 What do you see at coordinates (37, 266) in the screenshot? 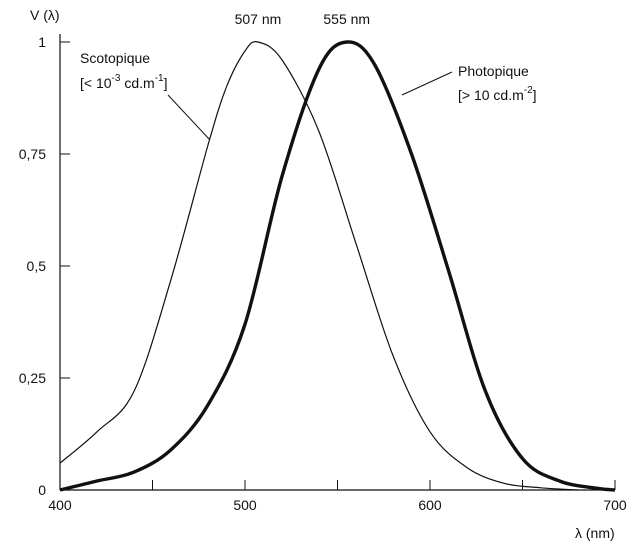
I see `y-tick-label: 0,5` at bounding box center [37, 266].